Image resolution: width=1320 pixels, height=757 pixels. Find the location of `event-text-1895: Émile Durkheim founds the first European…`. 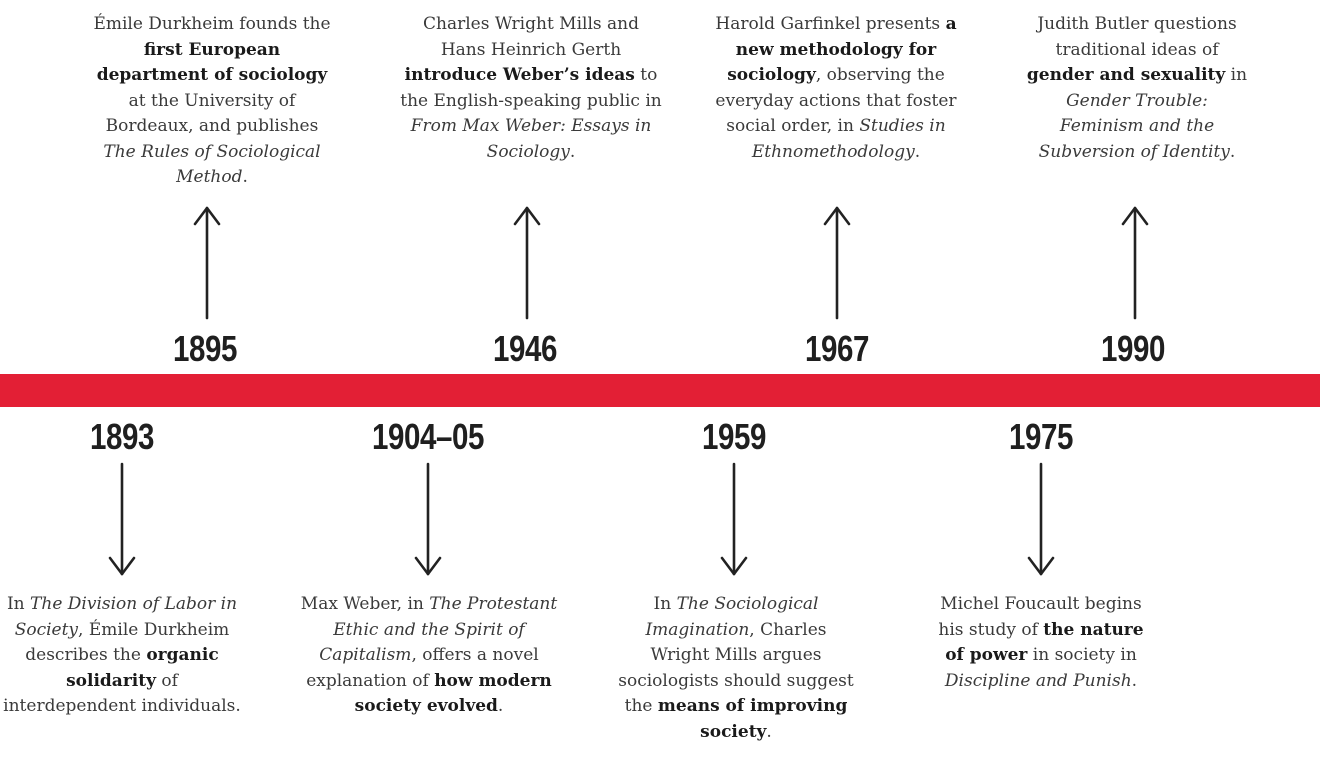

event-text-1895: Émile Durkheim founds the first European… is located at coordinates (212, 101).